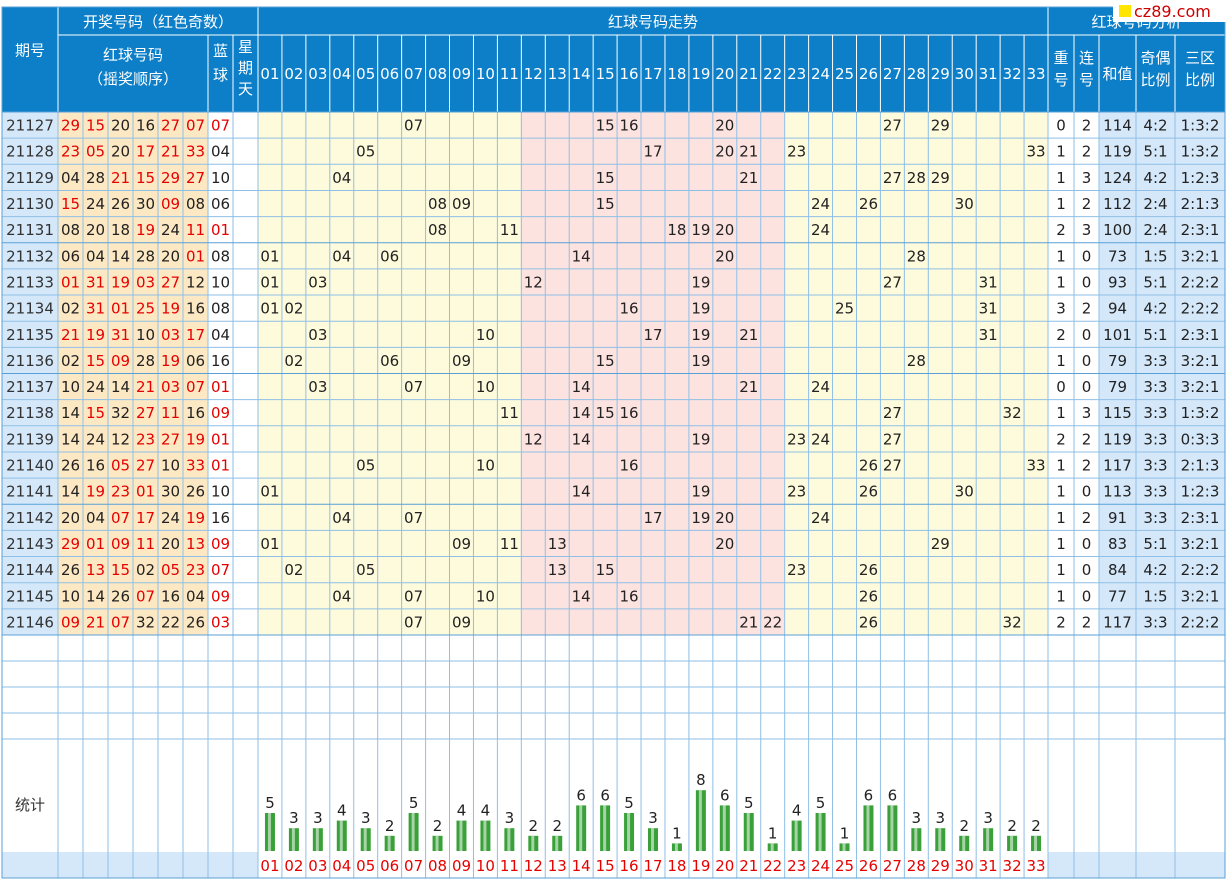 Image resolution: width=1228 pixels, height=888 pixels. What do you see at coordinates (95, 622) in the screenshot?
I see `red-ball-value: 21` at bounding box center [95, 622].